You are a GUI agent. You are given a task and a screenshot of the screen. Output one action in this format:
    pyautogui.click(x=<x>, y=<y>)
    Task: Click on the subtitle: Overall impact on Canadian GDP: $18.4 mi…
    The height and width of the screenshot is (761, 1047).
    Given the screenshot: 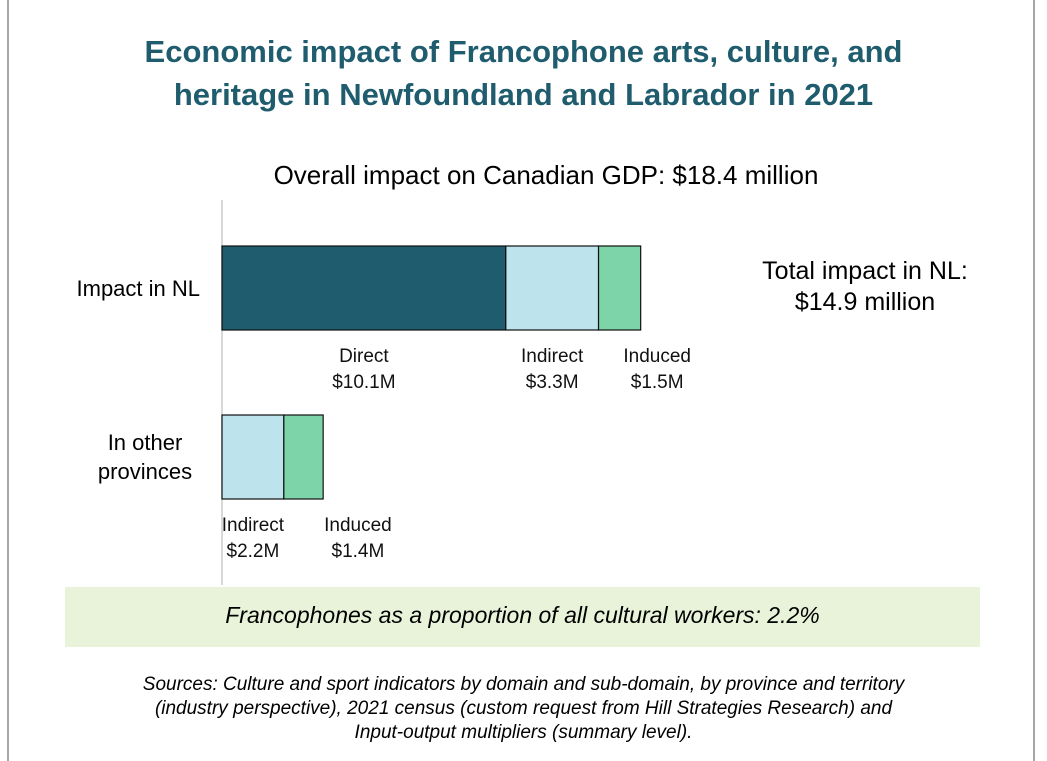 What is the action you would take?
    pyautogui.click(x=546, y=175)
    